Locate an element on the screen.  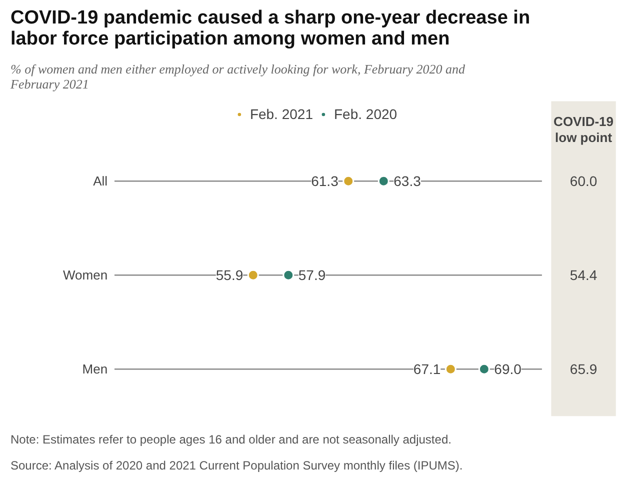
data-label: 57.9 is located at coordinates (312, 275).